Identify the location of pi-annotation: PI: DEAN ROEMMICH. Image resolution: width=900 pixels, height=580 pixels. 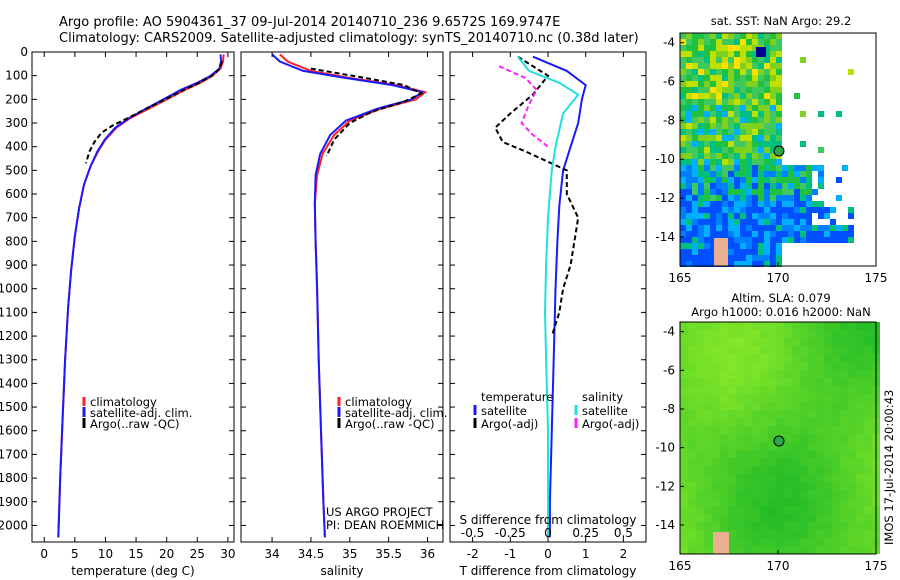
(385, 525).